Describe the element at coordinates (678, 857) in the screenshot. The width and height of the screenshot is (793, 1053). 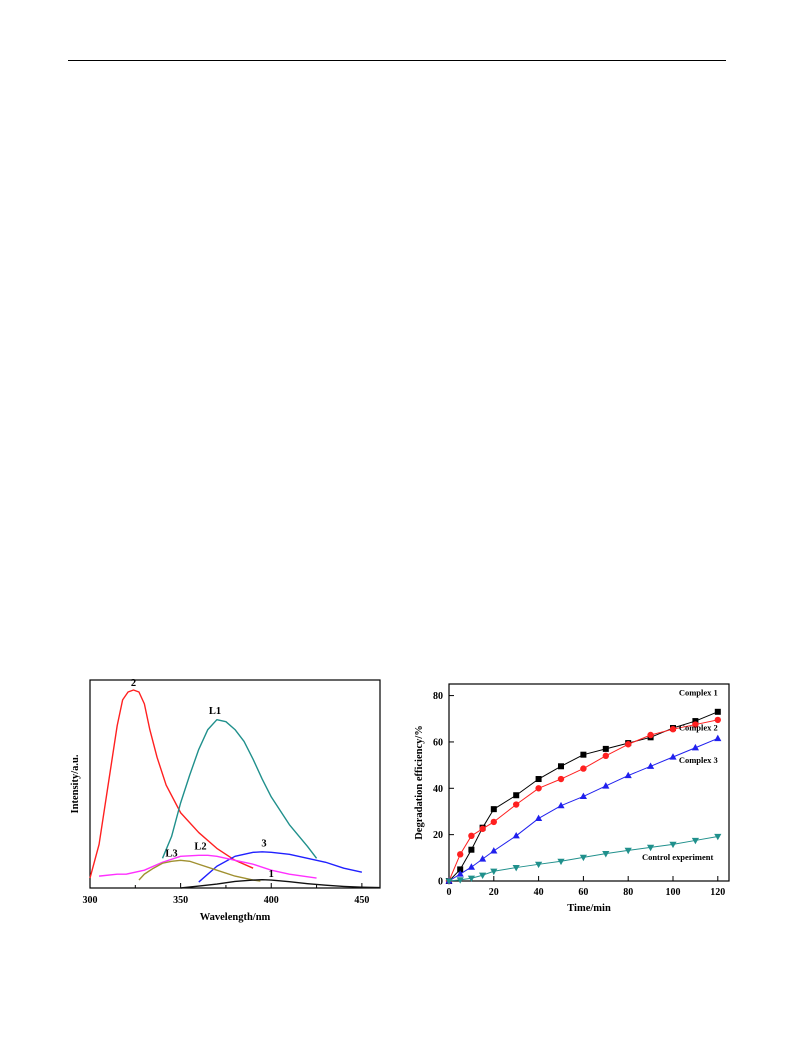
I see `series-label: Control experiment` at that location.